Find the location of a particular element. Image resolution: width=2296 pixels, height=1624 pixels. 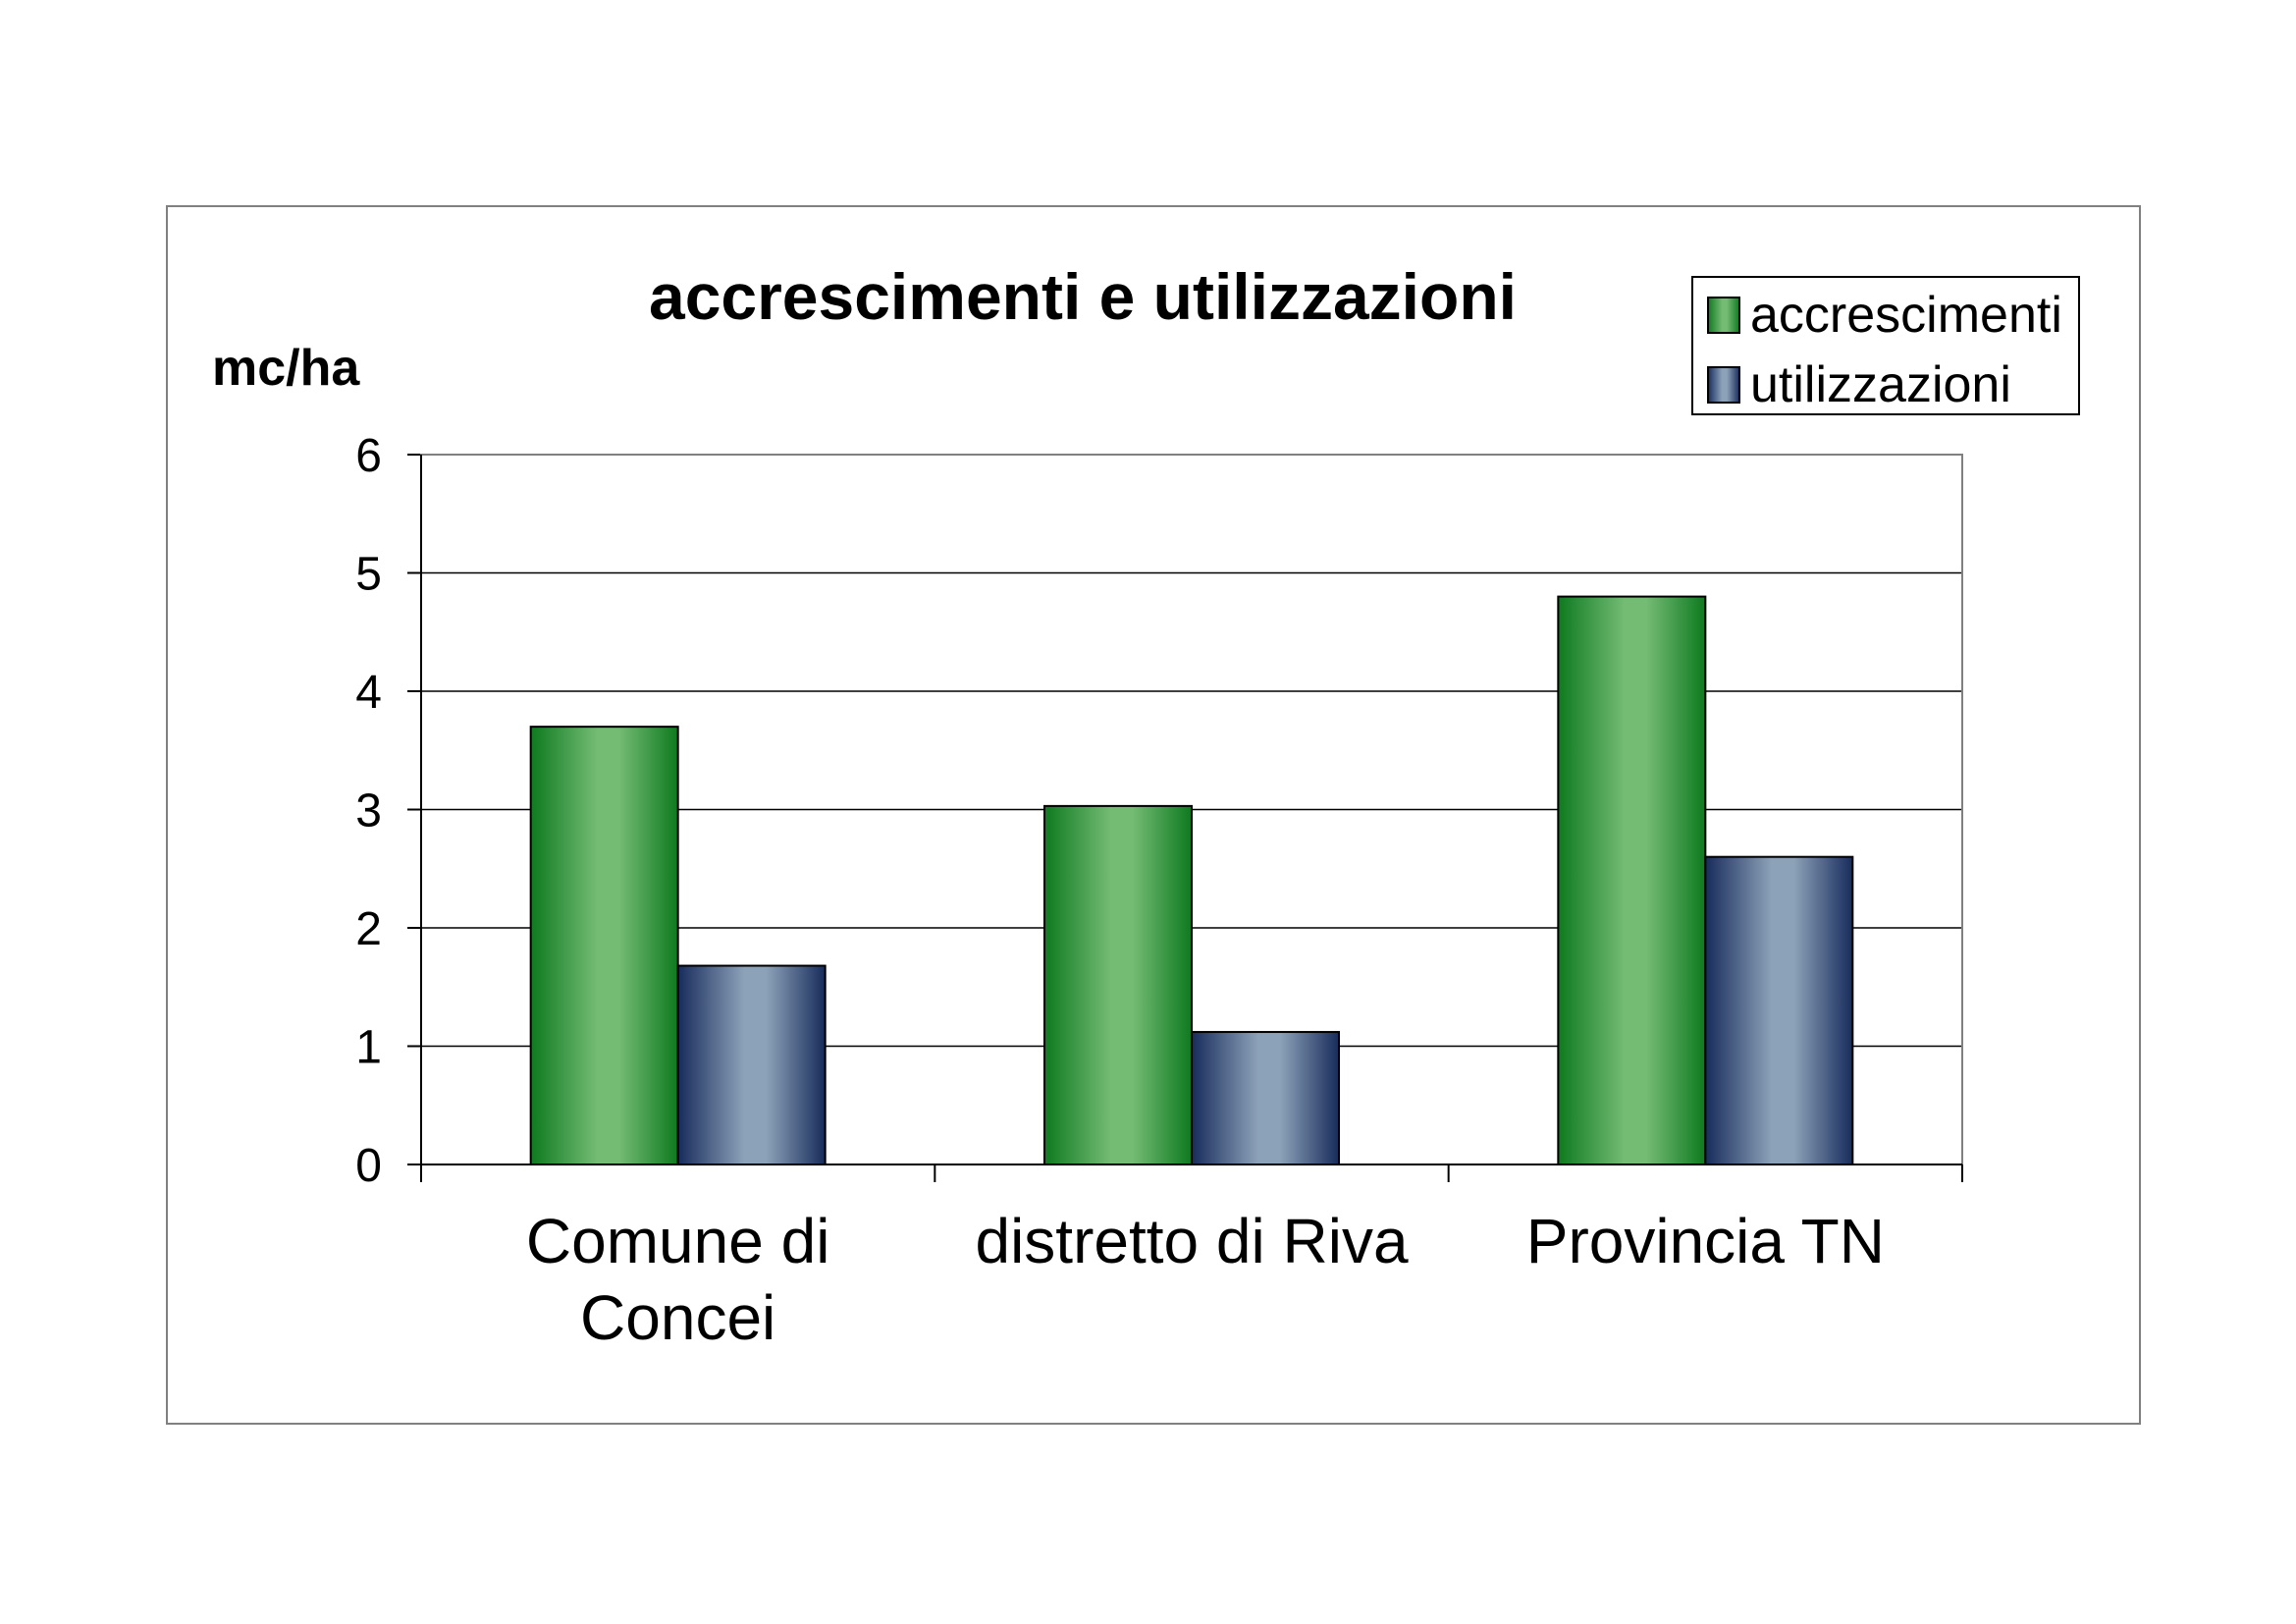

y-axis-unit-label: mc/ha is located at coordinates (286, 368).